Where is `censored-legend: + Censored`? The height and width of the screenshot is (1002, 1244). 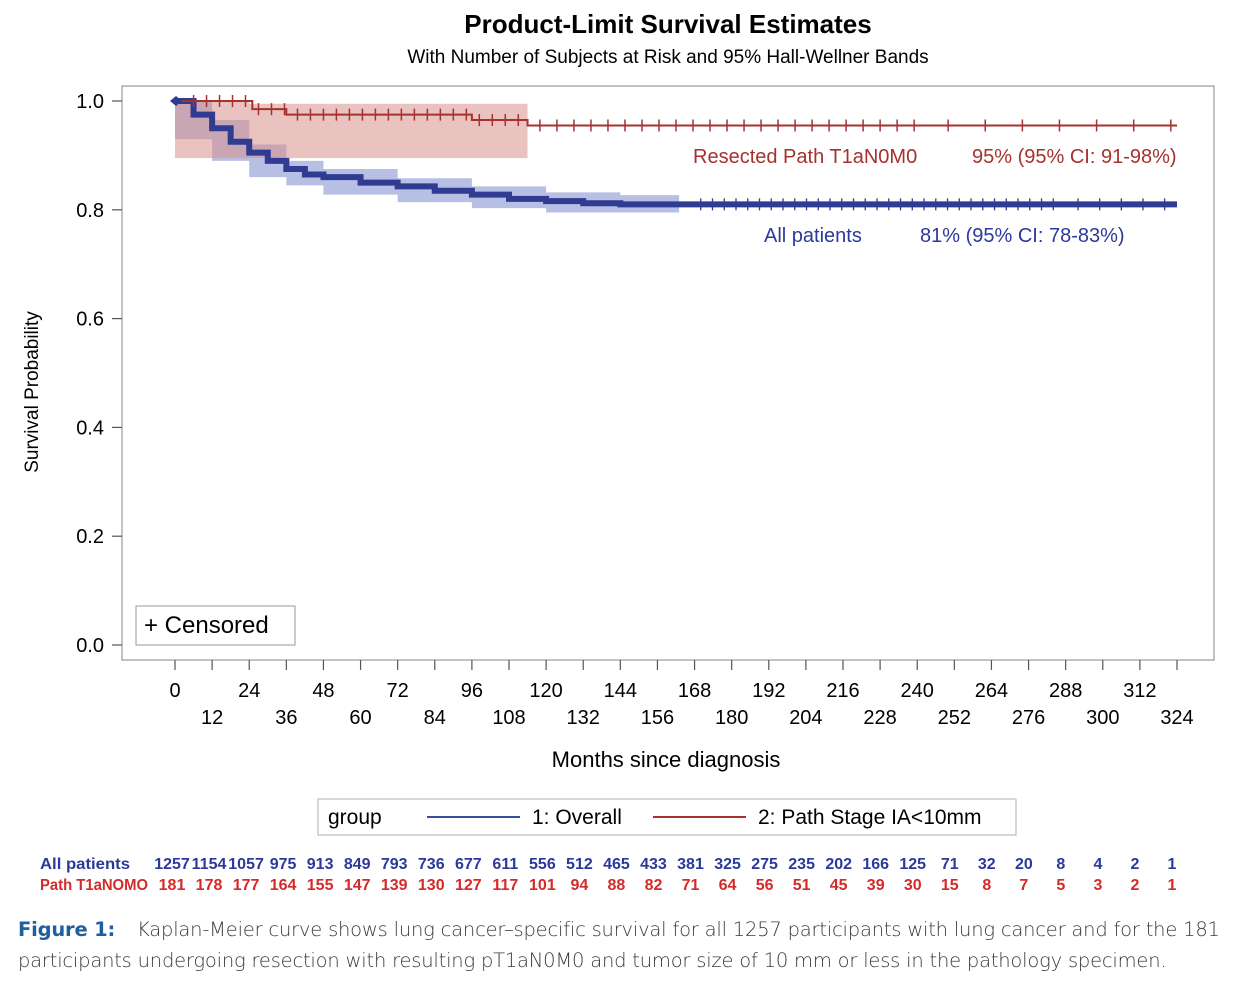
censored-legend: + Censored is located at coordinates (215, 625).